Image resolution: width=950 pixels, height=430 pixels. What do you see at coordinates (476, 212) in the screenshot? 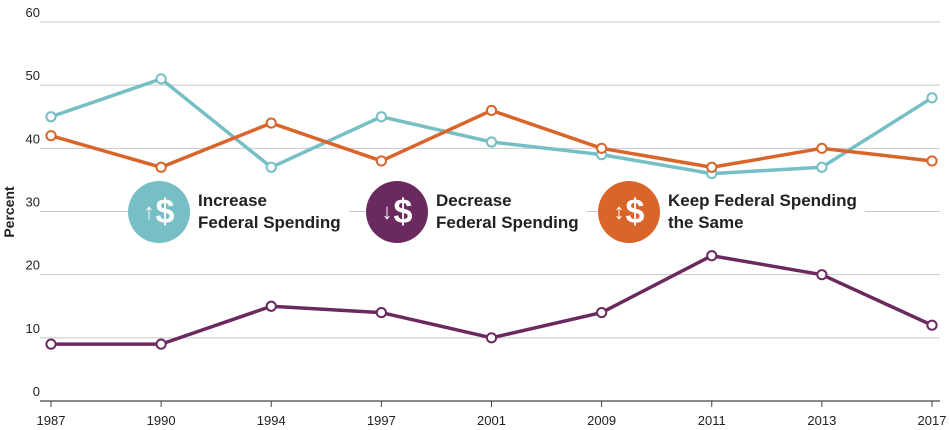
I see `legend-item-decrease: ↓ $ Decrease Federal Spending` at bounding box center [476, 212].